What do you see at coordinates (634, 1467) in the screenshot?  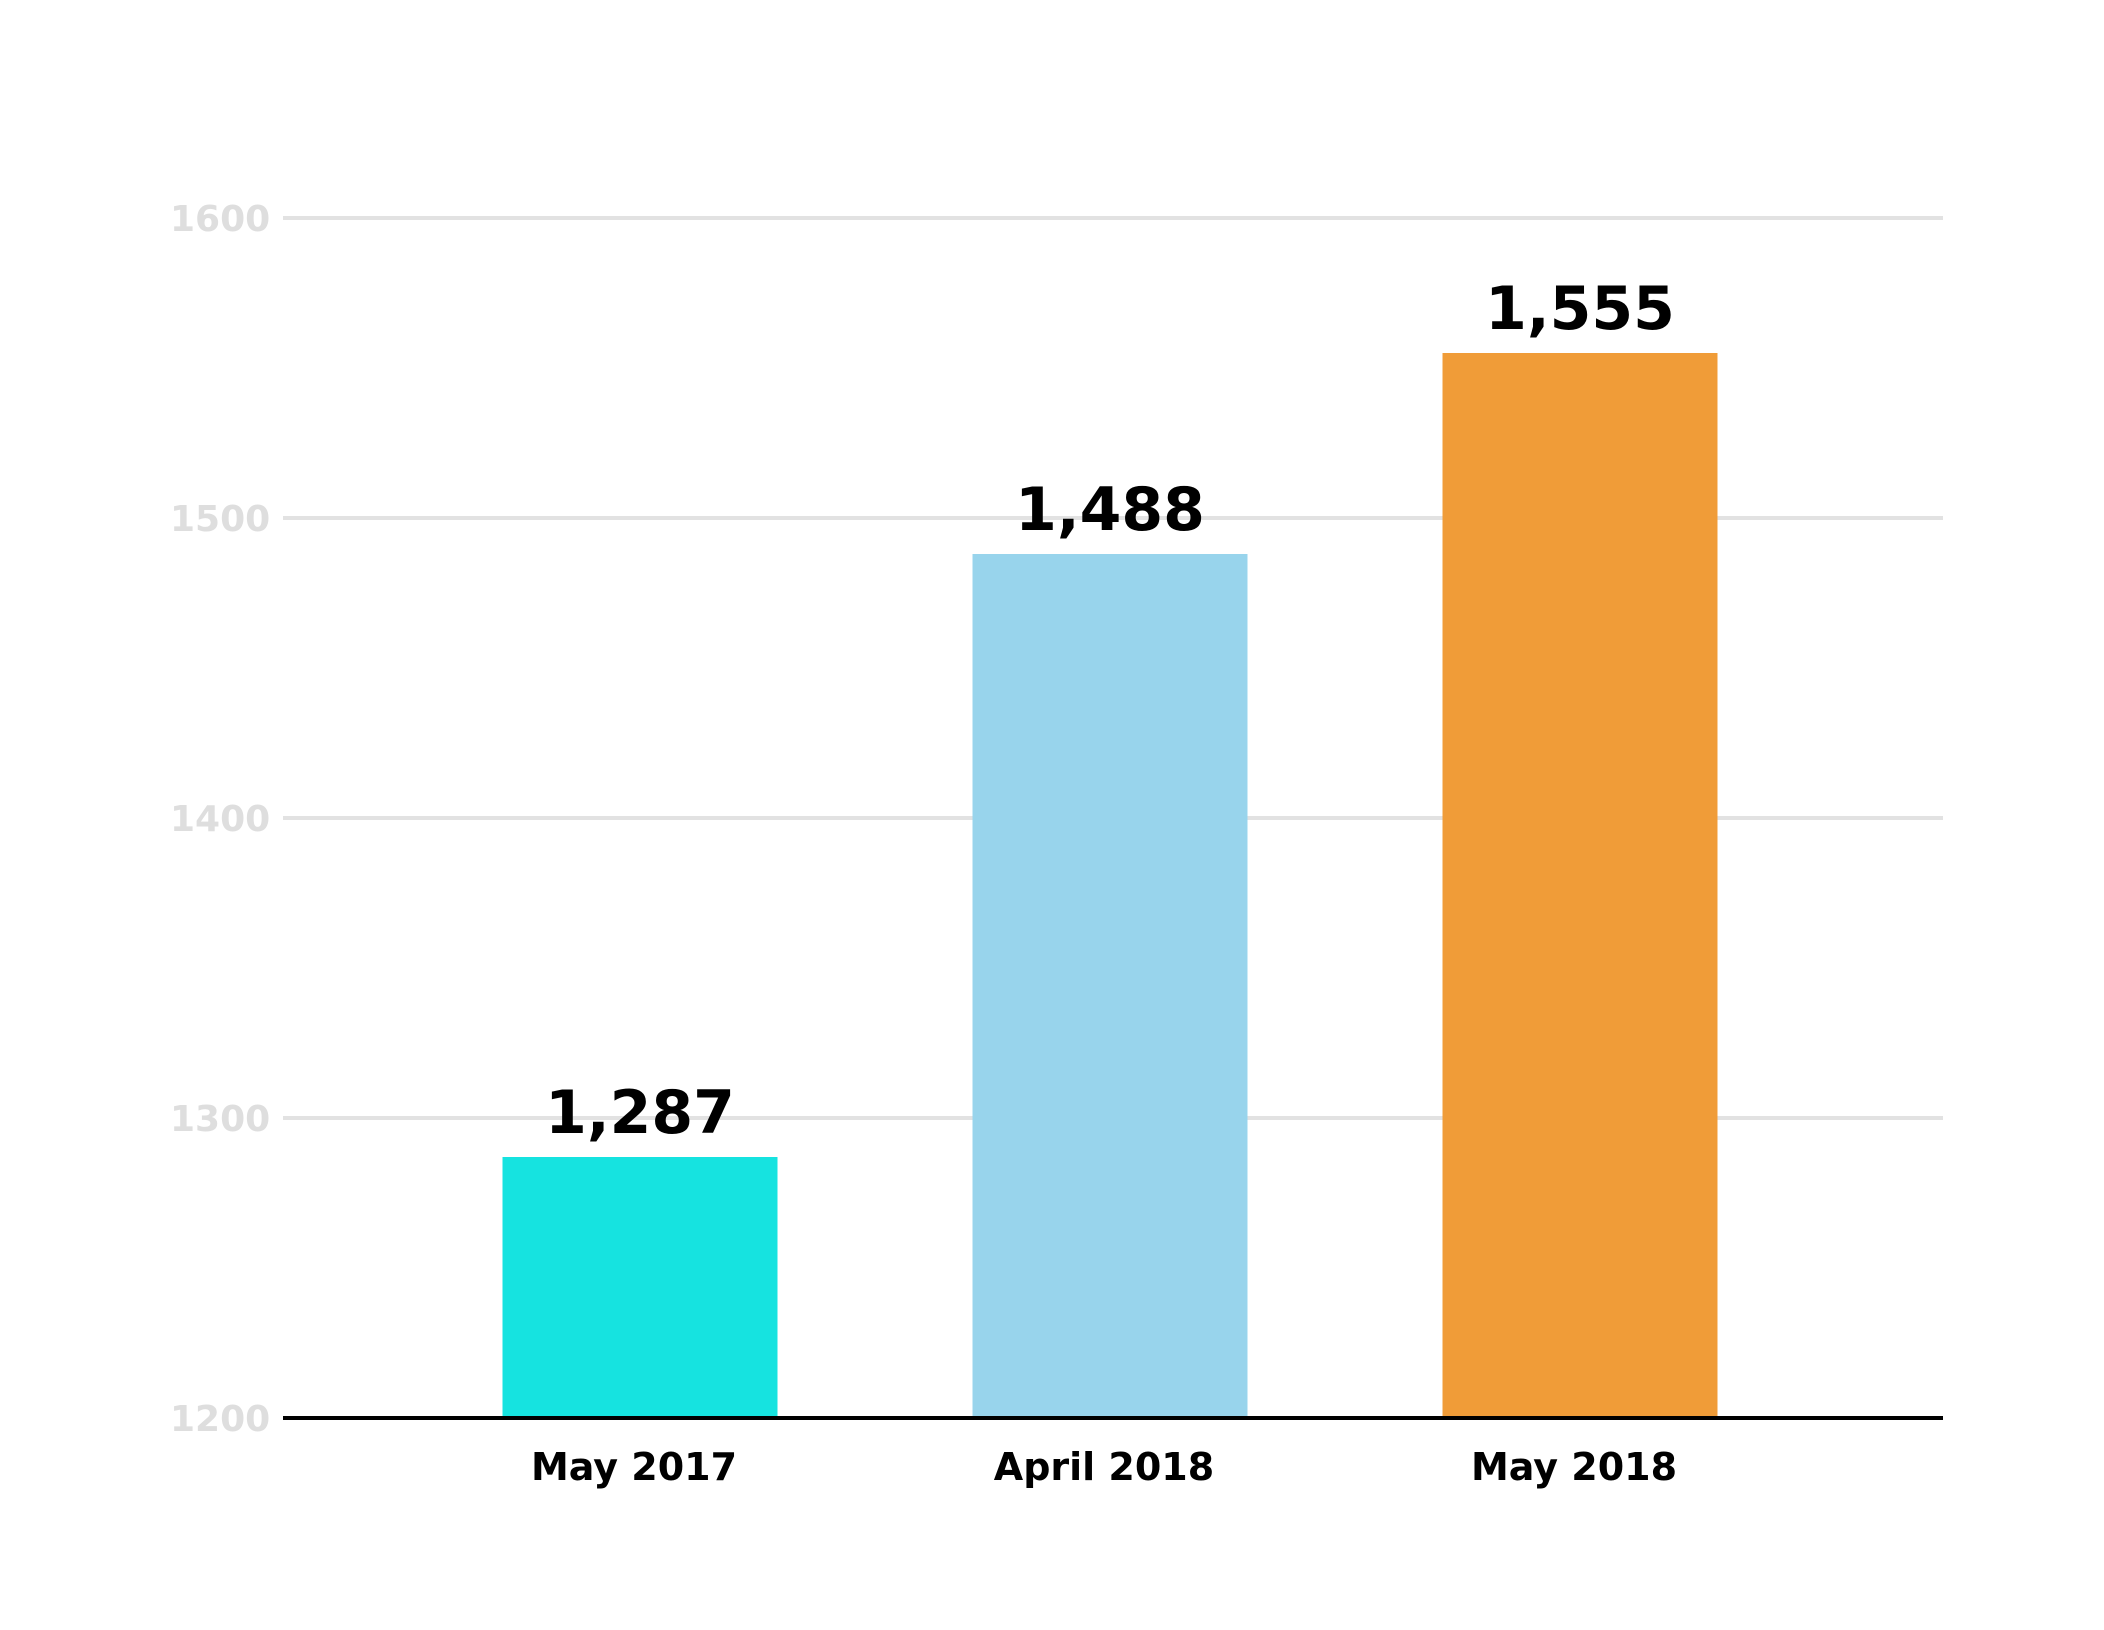 I see `x-category-label: May 2017` at bounding box center [634, 1467].